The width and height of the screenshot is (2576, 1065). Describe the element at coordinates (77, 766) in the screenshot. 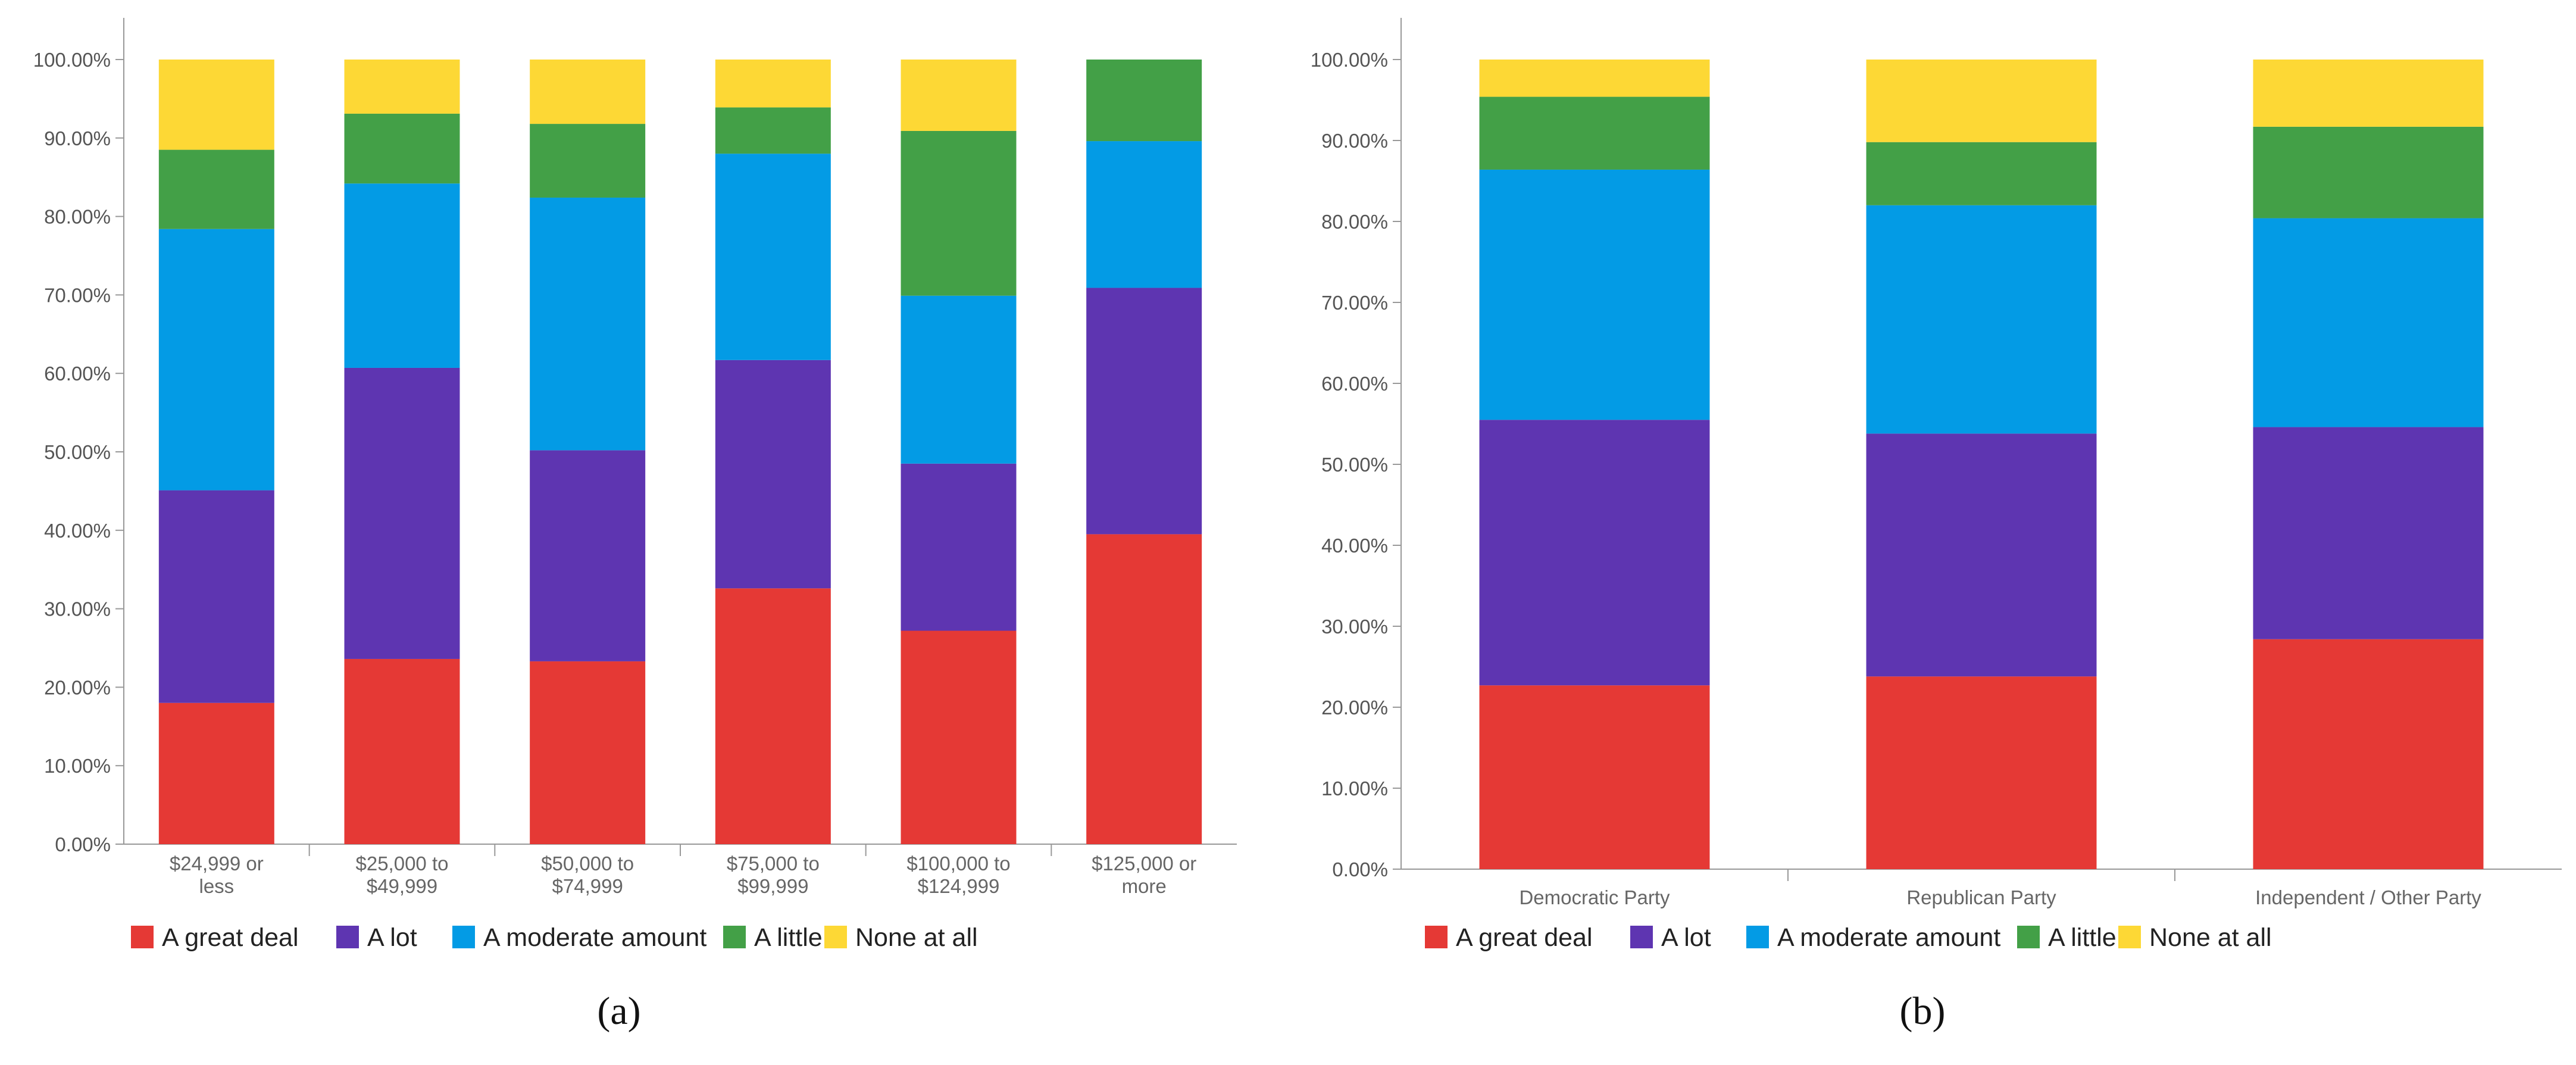

I see `chart-a-y-tick-label: 10.00%` at that location.